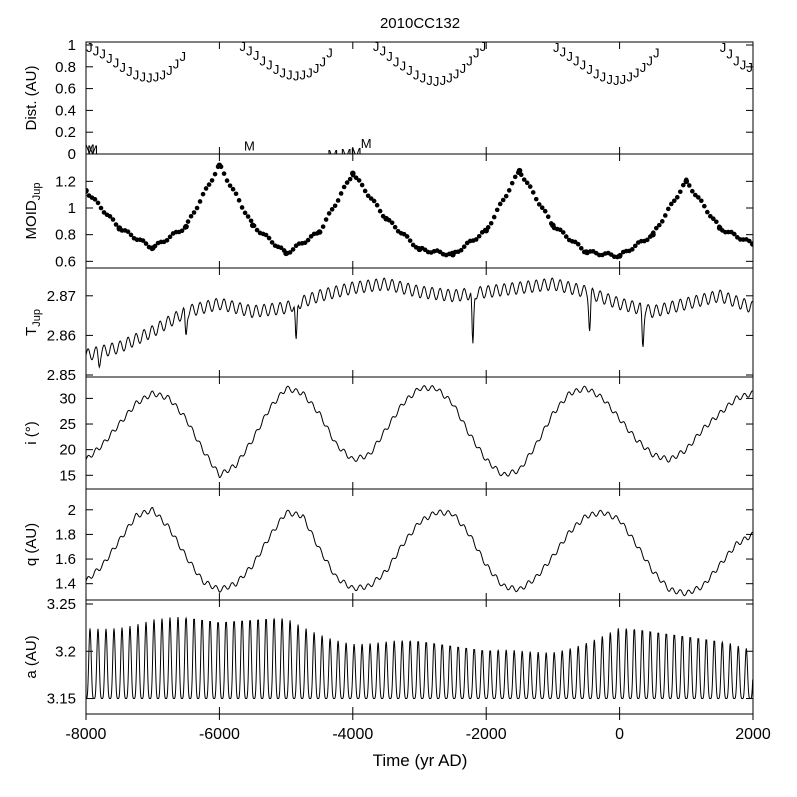 This screenshot has width=797, height=797. What do you see at coordinates (419, 433) in the screenshot?
I see `panel-incl-frame` at bounding box center [419, 433].